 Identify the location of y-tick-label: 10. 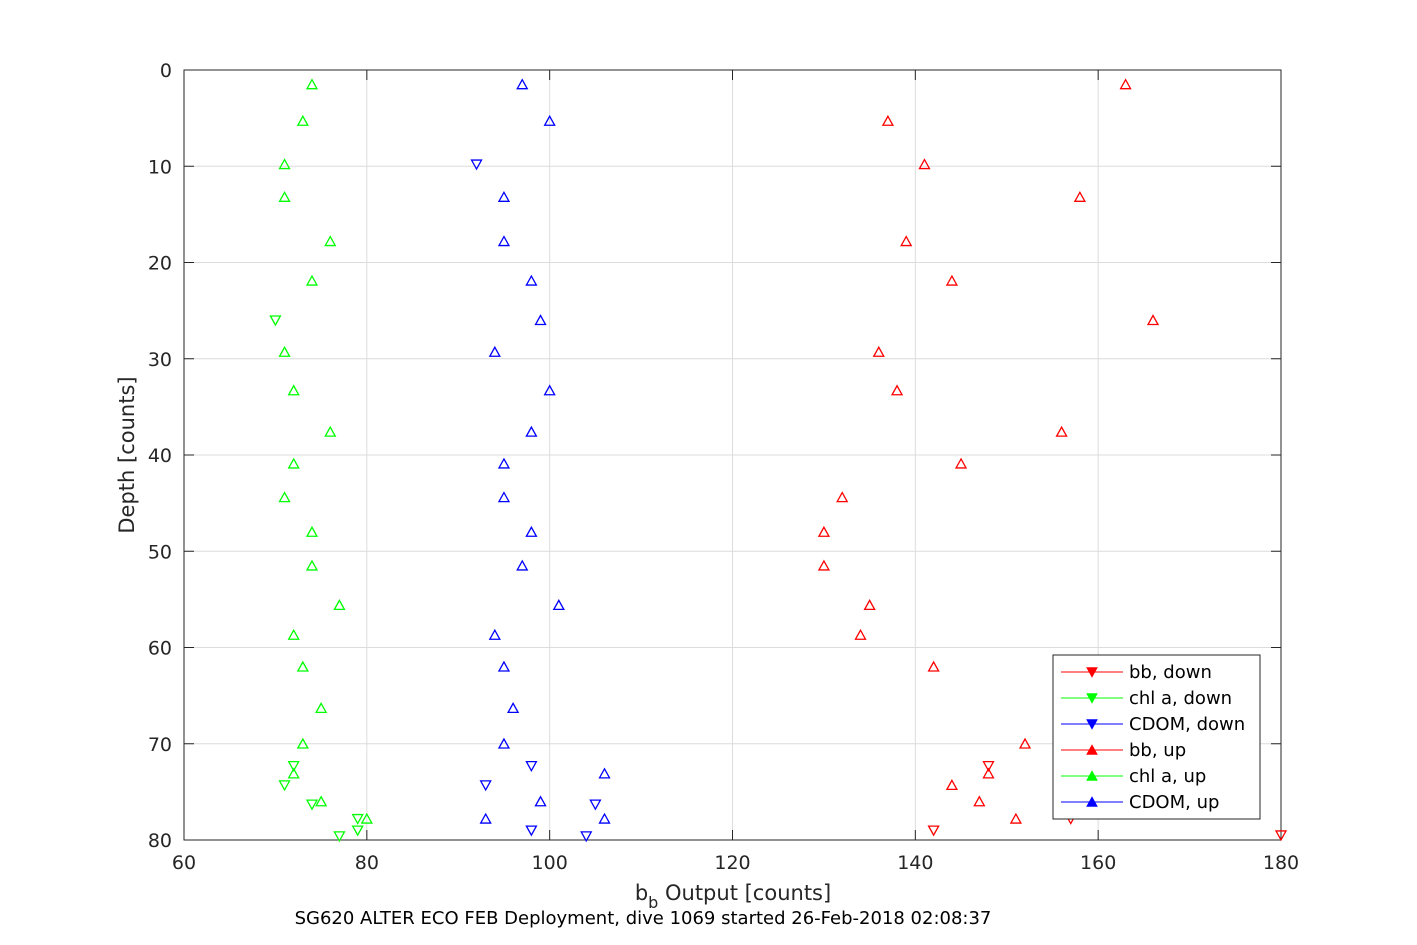
(160, 167).